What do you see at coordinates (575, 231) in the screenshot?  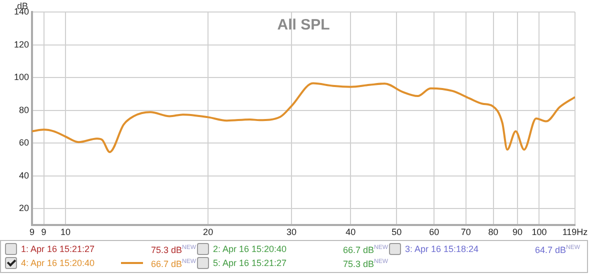 I see `x-tick-label: 119Hz` at bounding box center [575, 231].